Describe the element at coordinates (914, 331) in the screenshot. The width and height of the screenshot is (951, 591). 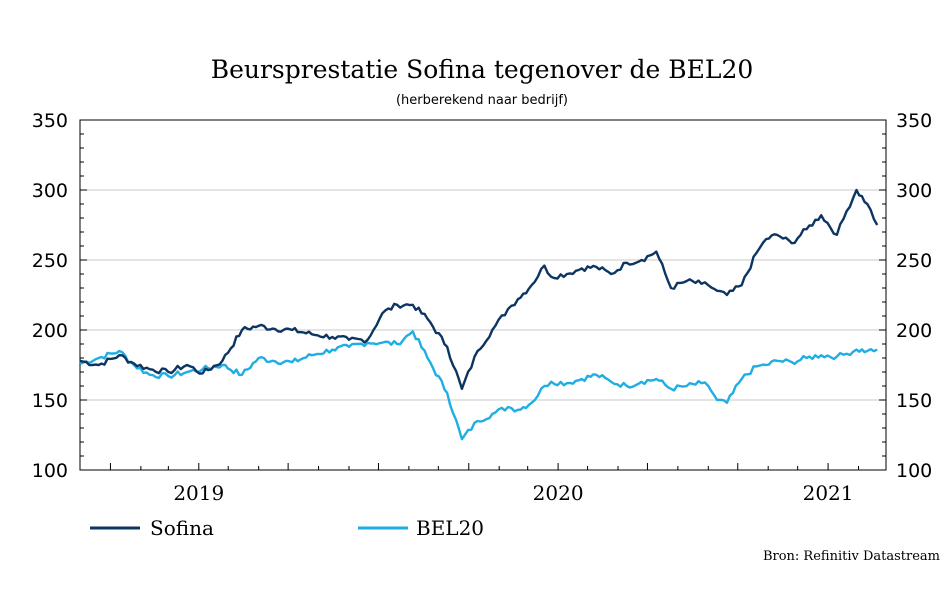
I see `y-tick-label-right-200: 200` at that location.